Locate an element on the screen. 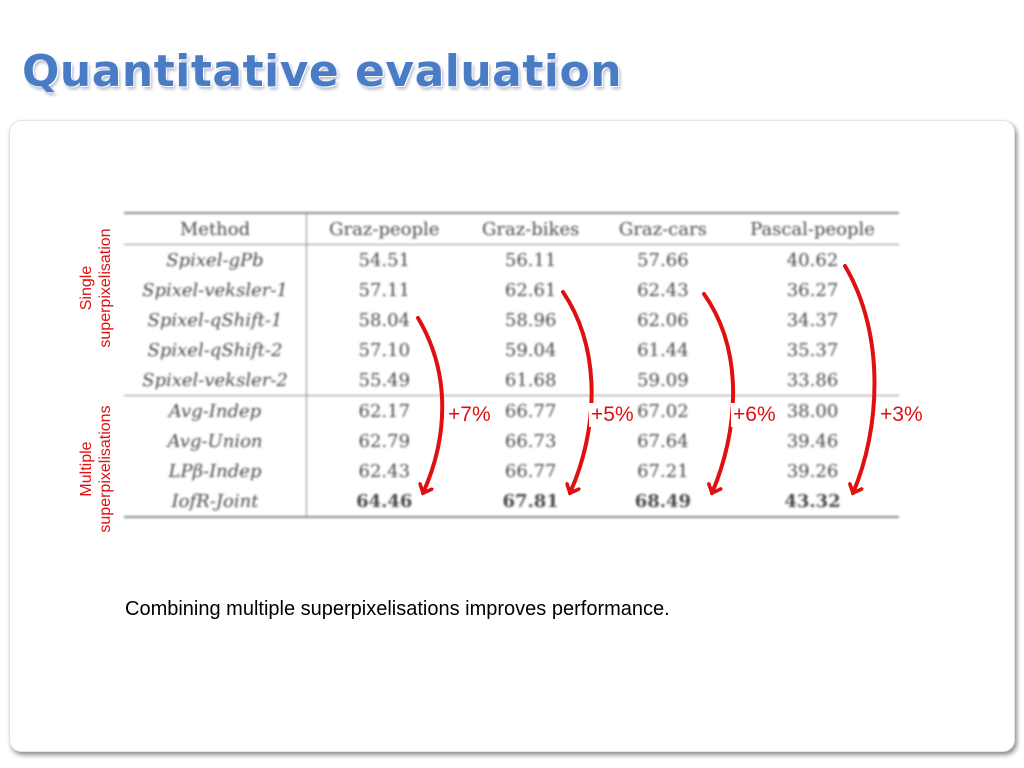 The image size is (1024, 768). score-cell: 67.21 is located at coordinates (663, 471).